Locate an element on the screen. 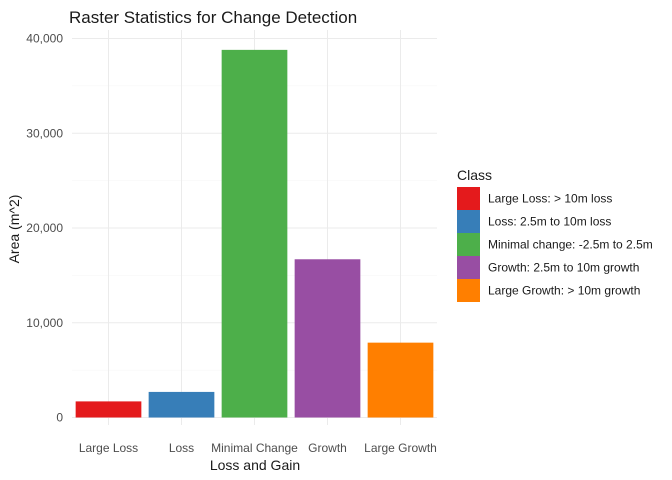  bar-growth is located at coordinates (327, 338).